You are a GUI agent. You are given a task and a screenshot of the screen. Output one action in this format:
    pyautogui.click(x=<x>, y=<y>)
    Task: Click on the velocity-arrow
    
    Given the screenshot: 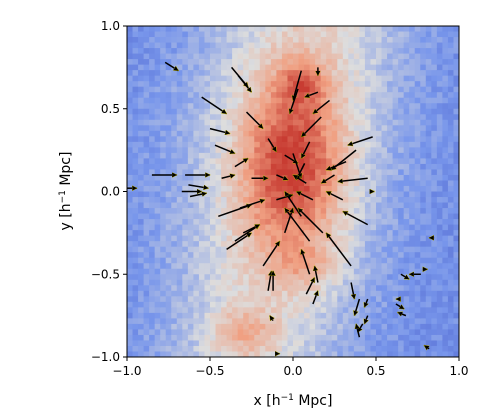 What is the action you would take?
    pyautogui.click(x=298, y=85)
    